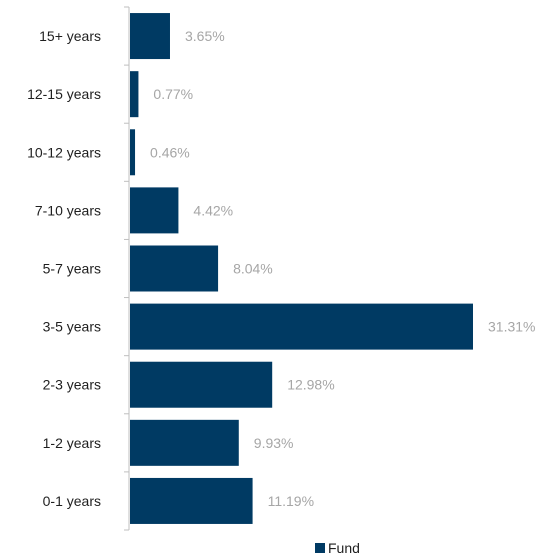 The width and height of the screenshot is (549, 559). What do you see at coordinates (205, 36) in the screenshot?
I see `value-label: 3.65%` at bounding box center [205, 36].